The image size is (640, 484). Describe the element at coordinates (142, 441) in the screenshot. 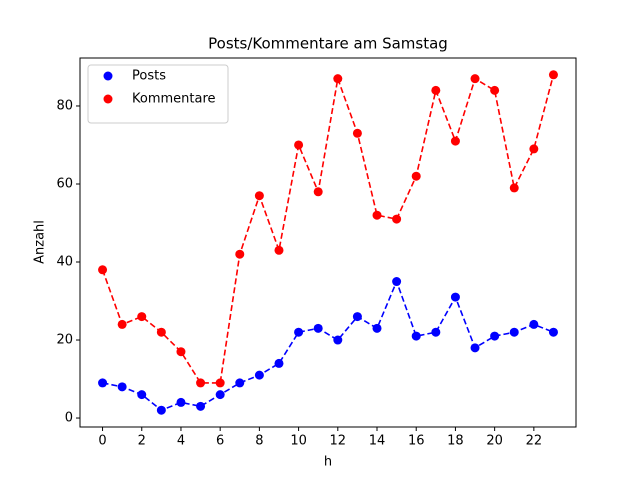

I see `x-tick-label: 2` at that location.